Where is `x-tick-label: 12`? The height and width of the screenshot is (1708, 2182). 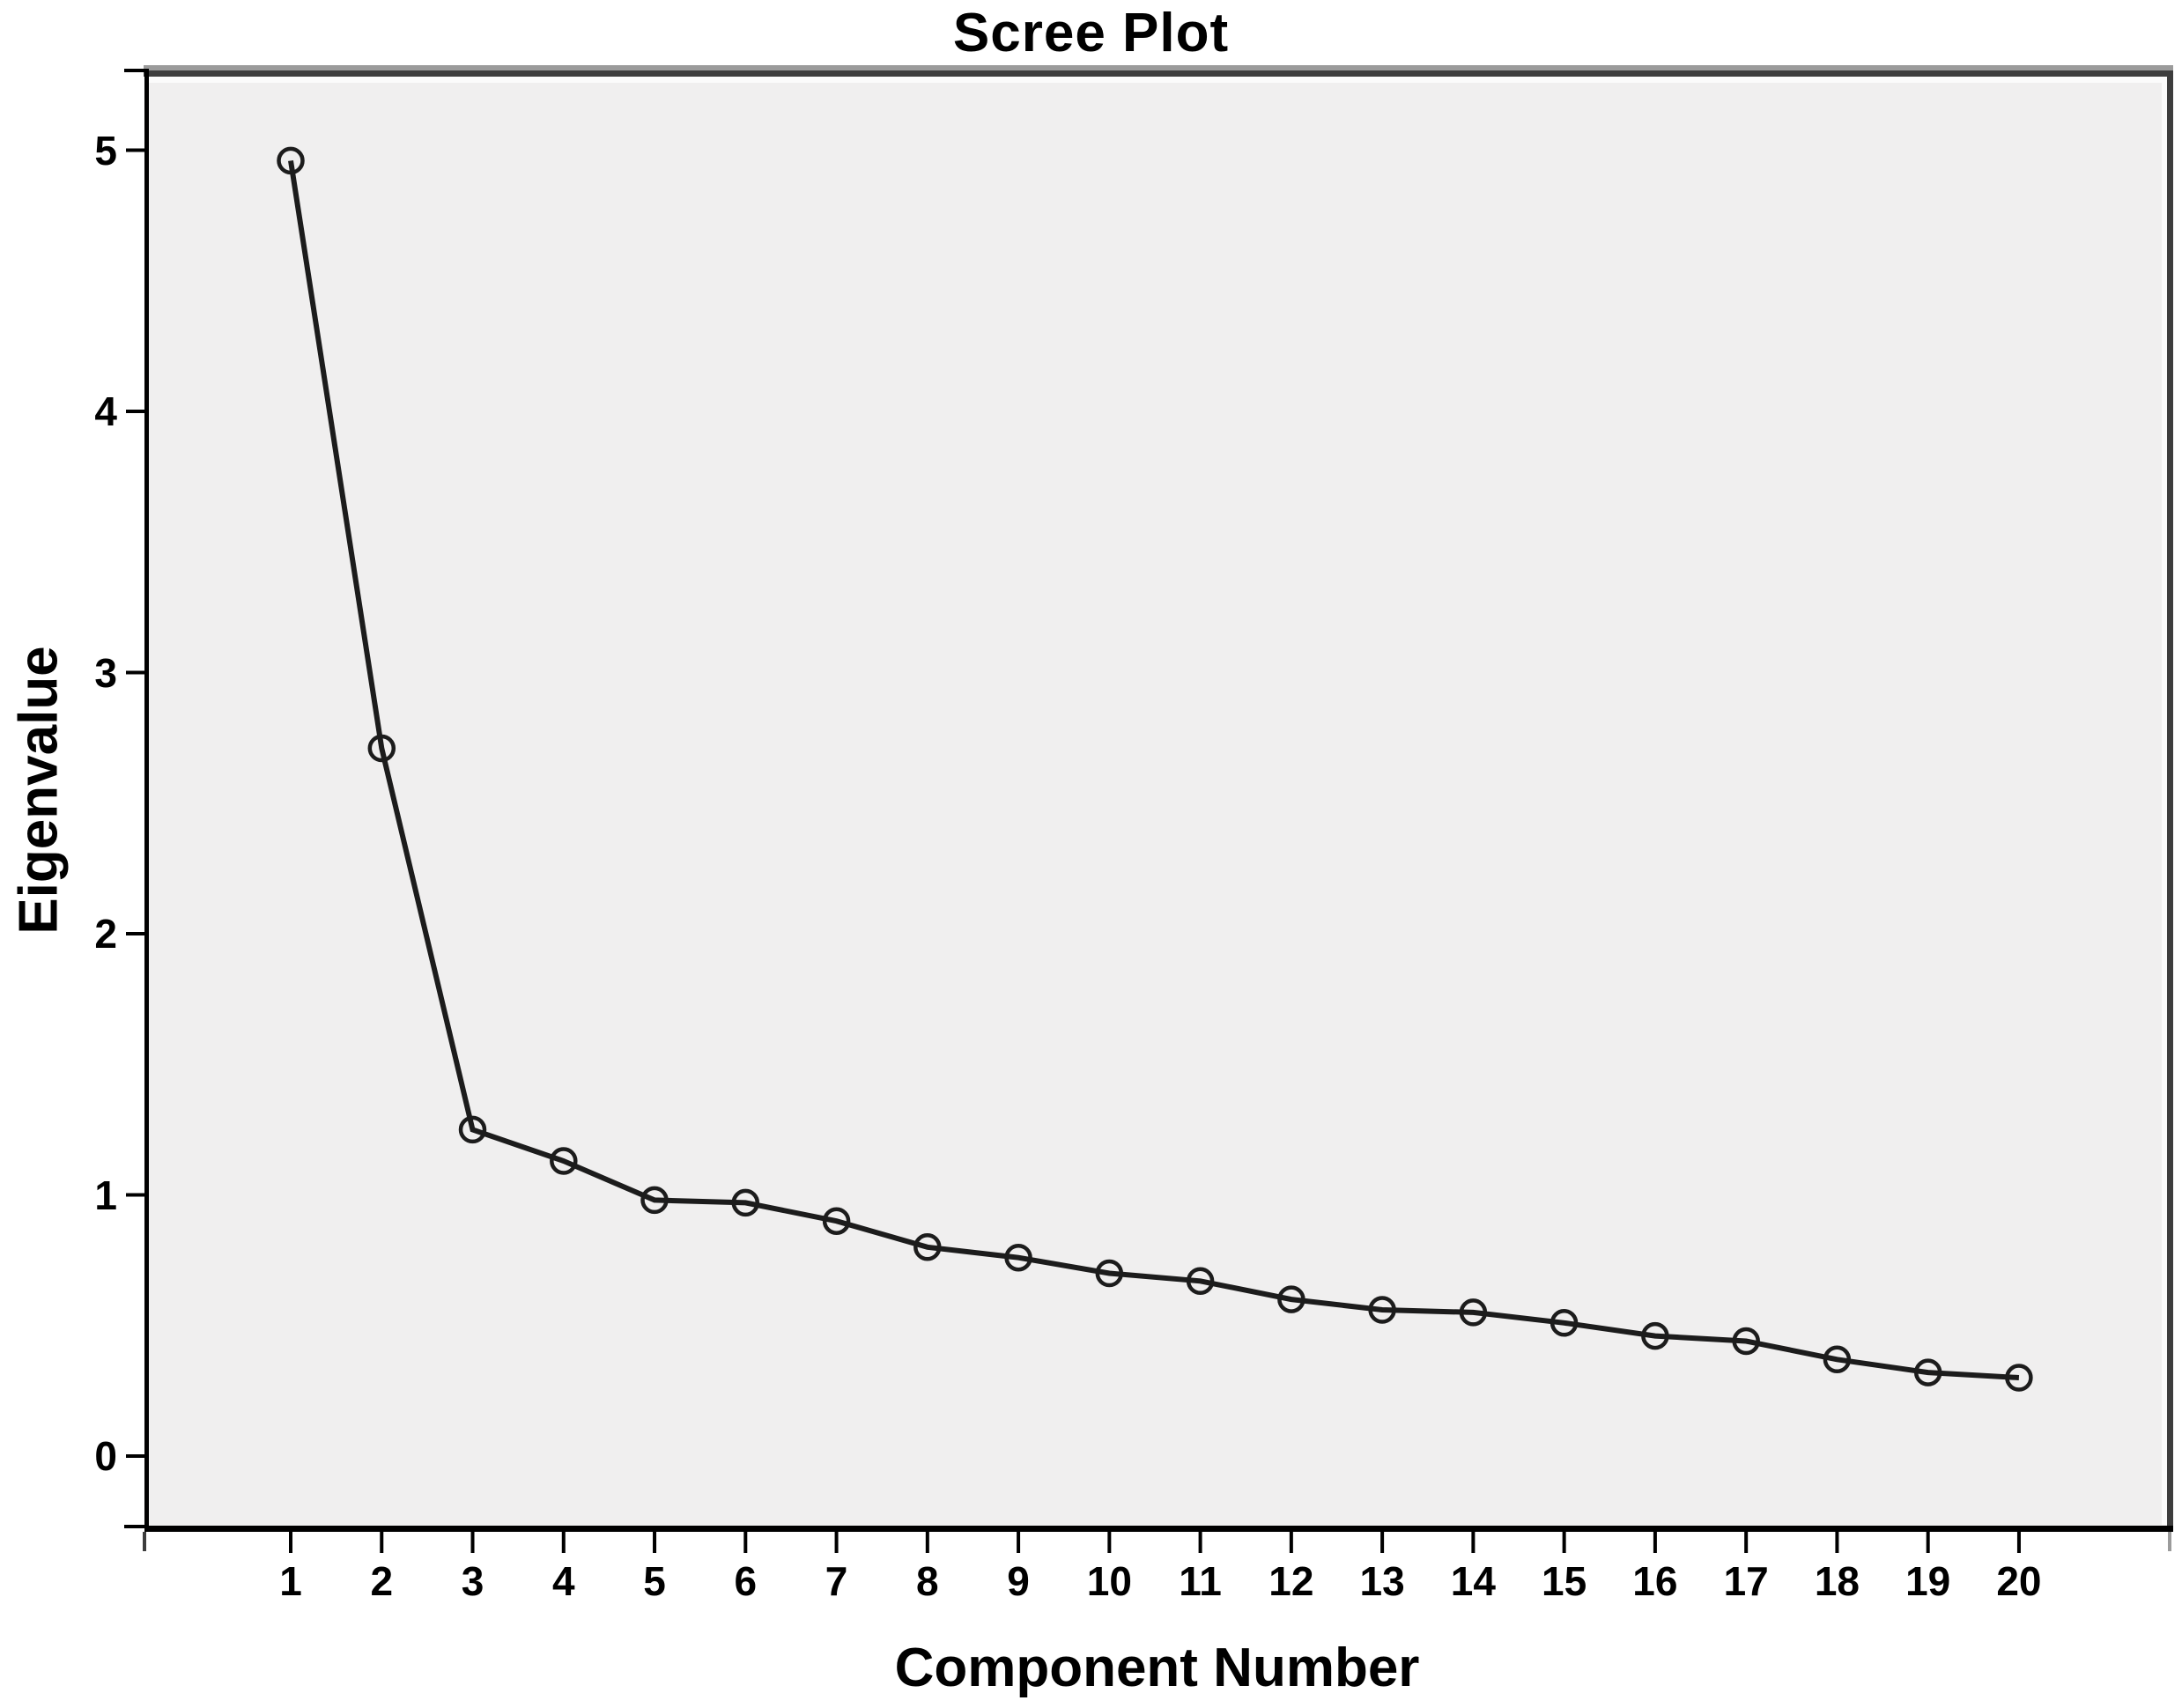 x-tick-label: 12 is located at coordinates (1291, 1581).